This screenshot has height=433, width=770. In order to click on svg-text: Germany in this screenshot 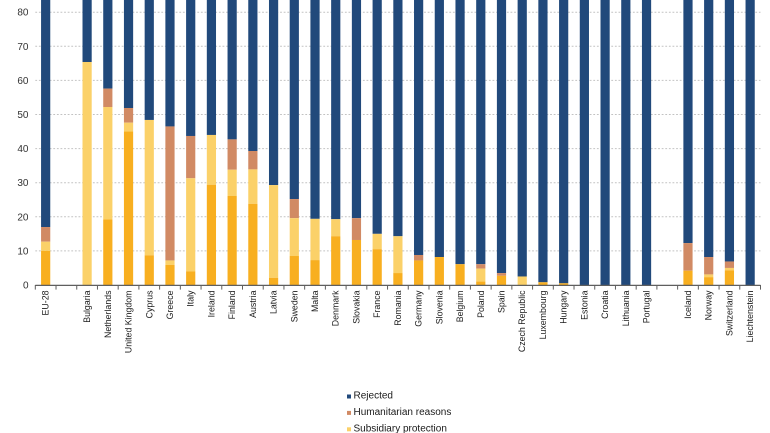, I will do `click(419, 308)`.